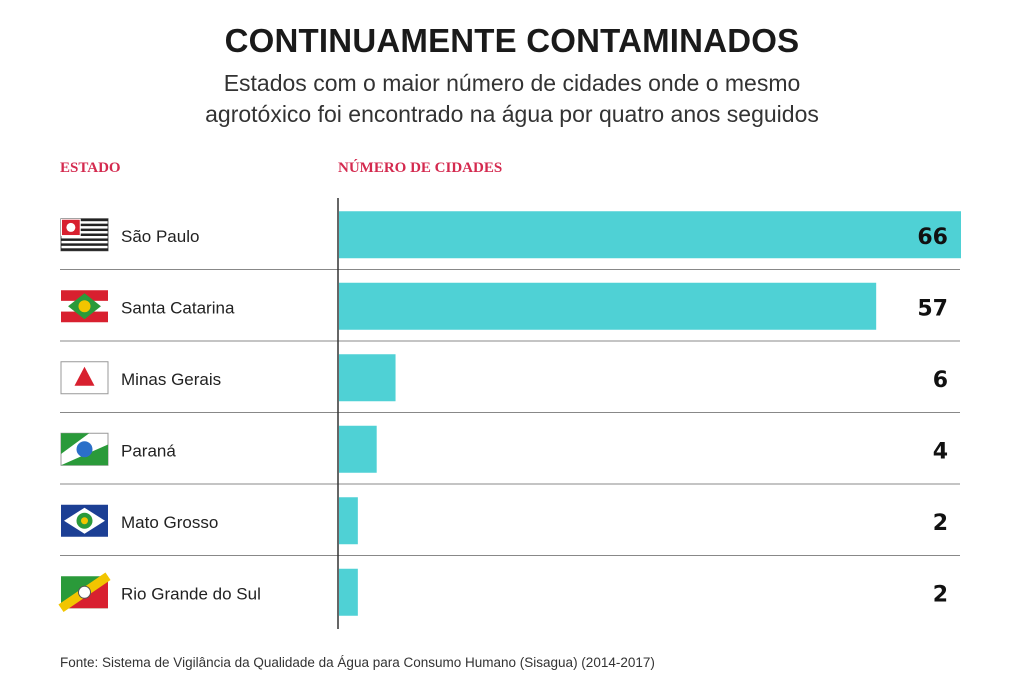  Describe the element at coordinates (650, 235) in the screenshot. I see `bar-são-paulo` at that location.